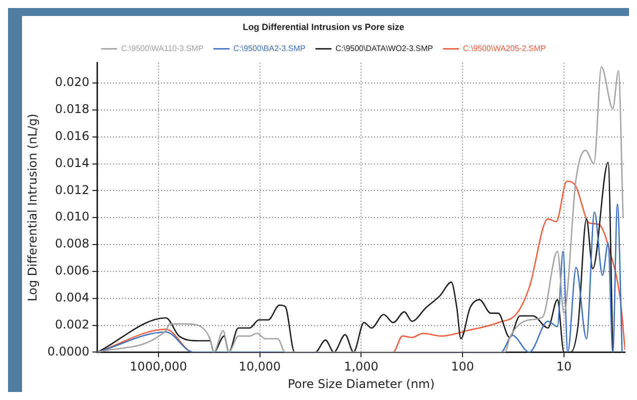  What do you see at coordinates (32, 208) in the screenshot?
I see `y-axis-title: Log Differential Intrusion (nL/g)` at bounding box center [32, 208].